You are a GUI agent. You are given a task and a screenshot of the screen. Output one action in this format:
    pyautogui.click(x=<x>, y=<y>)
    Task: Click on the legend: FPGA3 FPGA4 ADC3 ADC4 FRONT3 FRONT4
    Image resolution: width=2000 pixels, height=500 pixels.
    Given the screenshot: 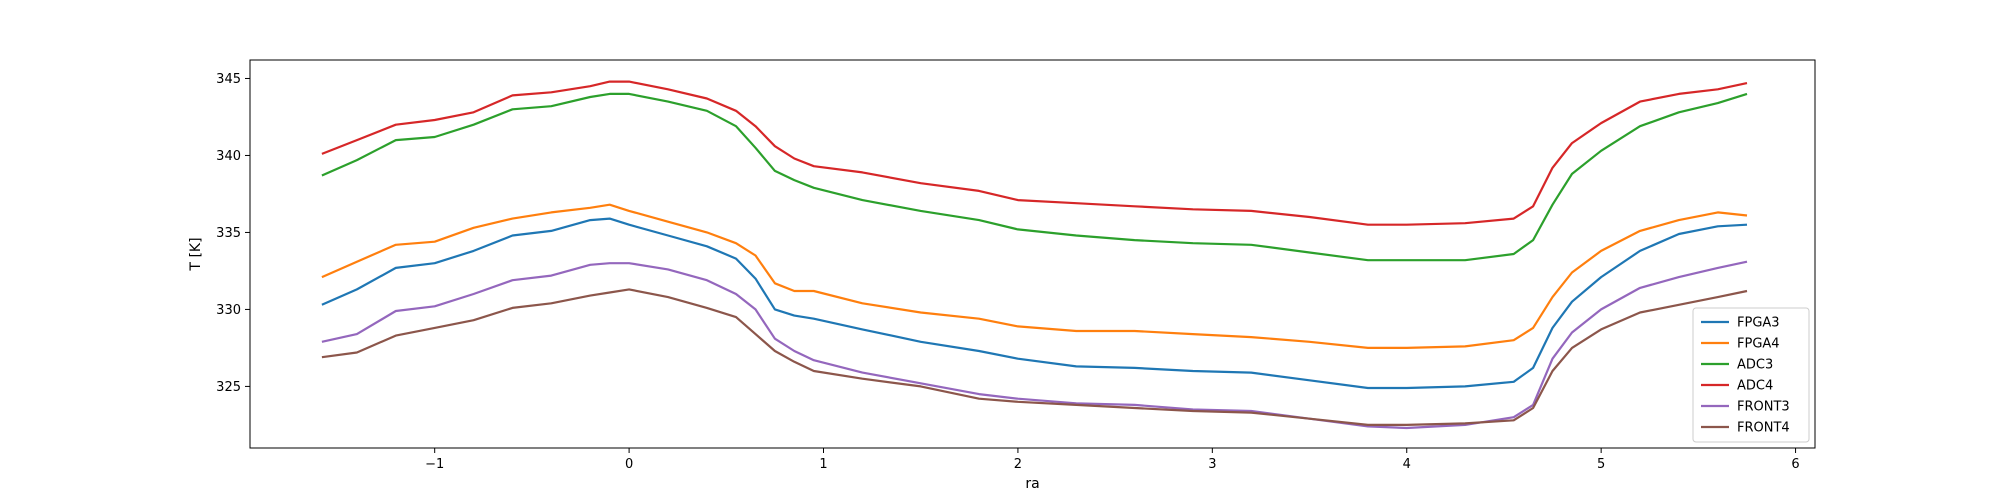 What is the action you would take?
    pyautogui.click(x=1751, y=375)
    